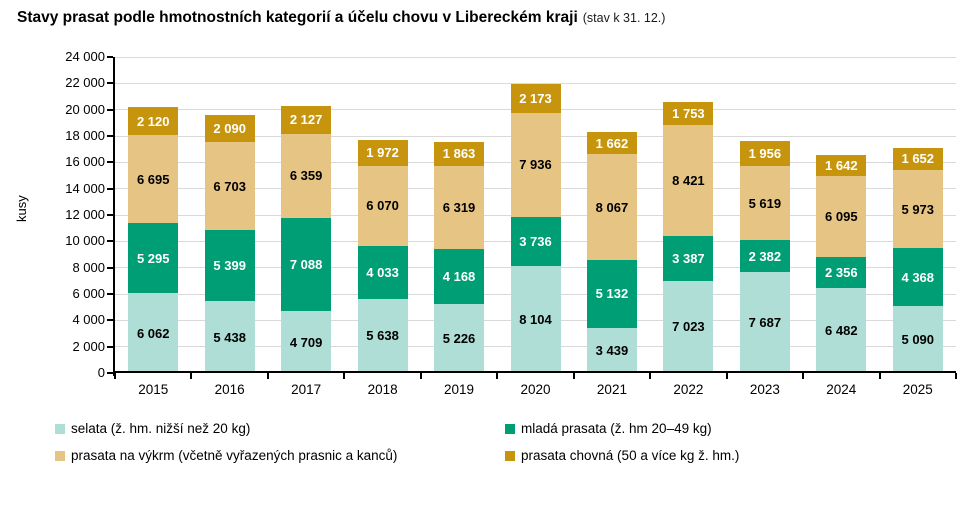 The image size is (970, 512). Describe the element at coordinates (306, 342) in the screenshot. I see `bar-value-label: 4 709` at that location.